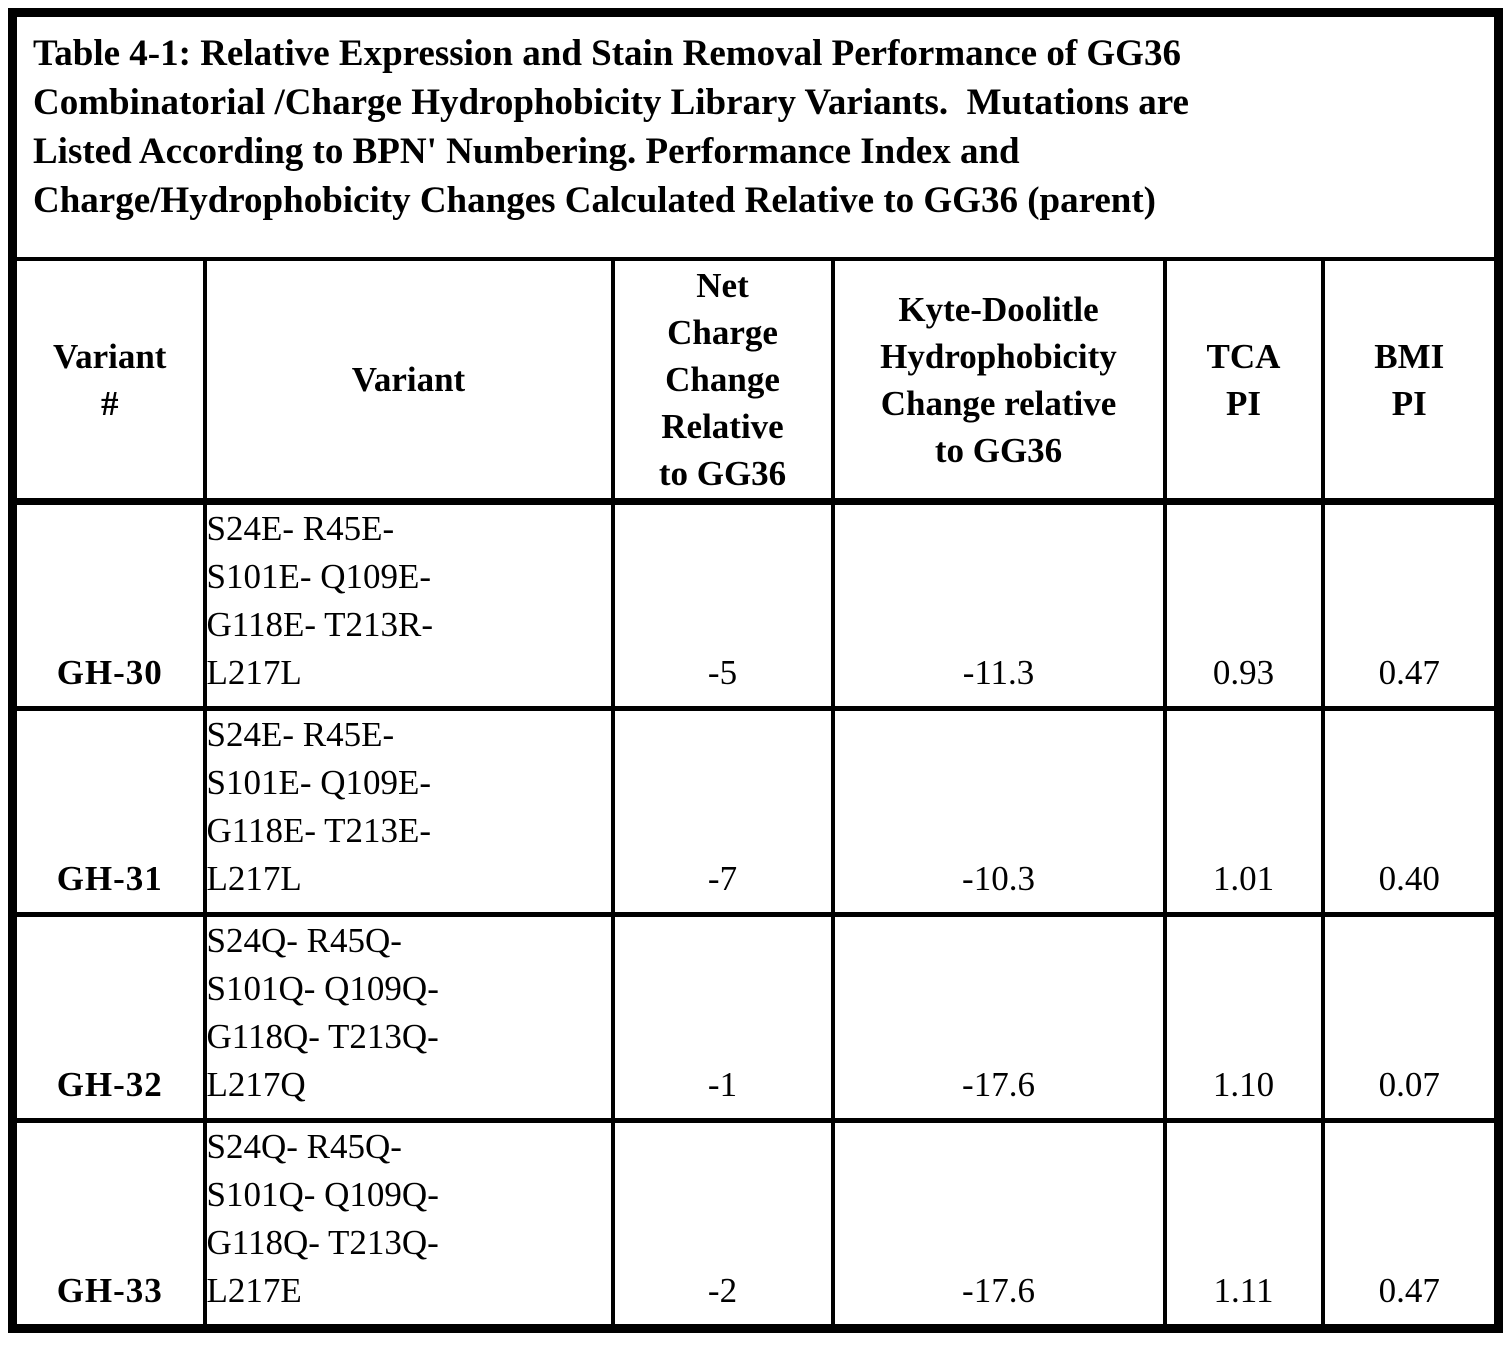  Describe the element at coordinates (722, 605) in the screenshot. I see `cell-net-charge: -5` at that location.